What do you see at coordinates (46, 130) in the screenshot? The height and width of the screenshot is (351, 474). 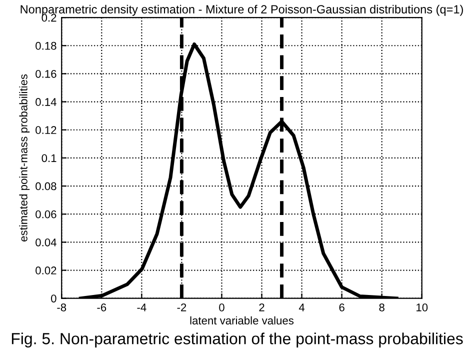 I see `y-tick-label: 0.12` at bounding box center [46, 130].